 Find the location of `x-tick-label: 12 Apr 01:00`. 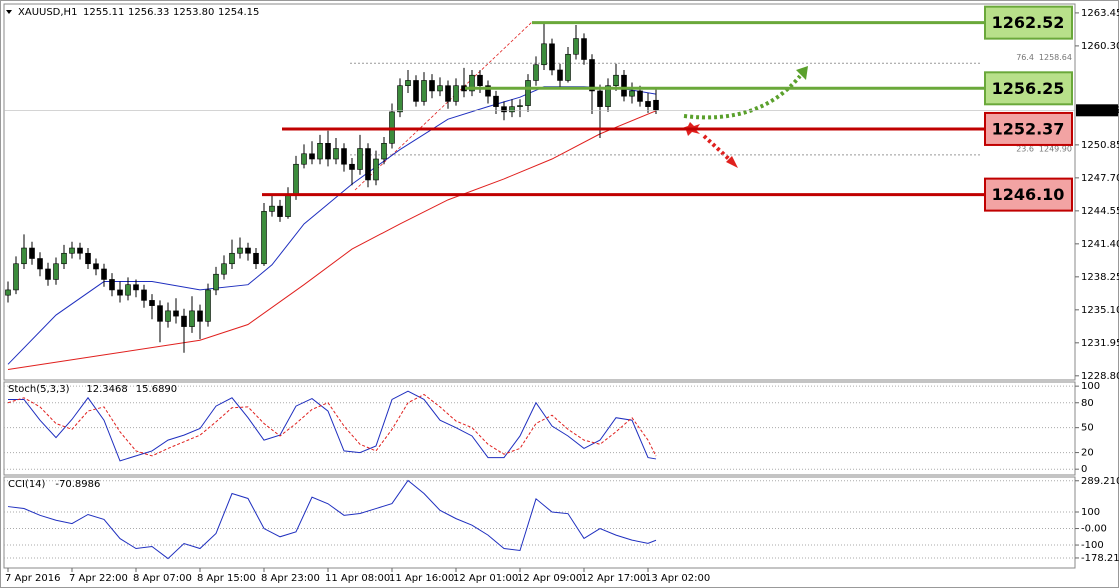

x-tick-label: 12 Apr 01:00 is located at coordinates (485, 578).